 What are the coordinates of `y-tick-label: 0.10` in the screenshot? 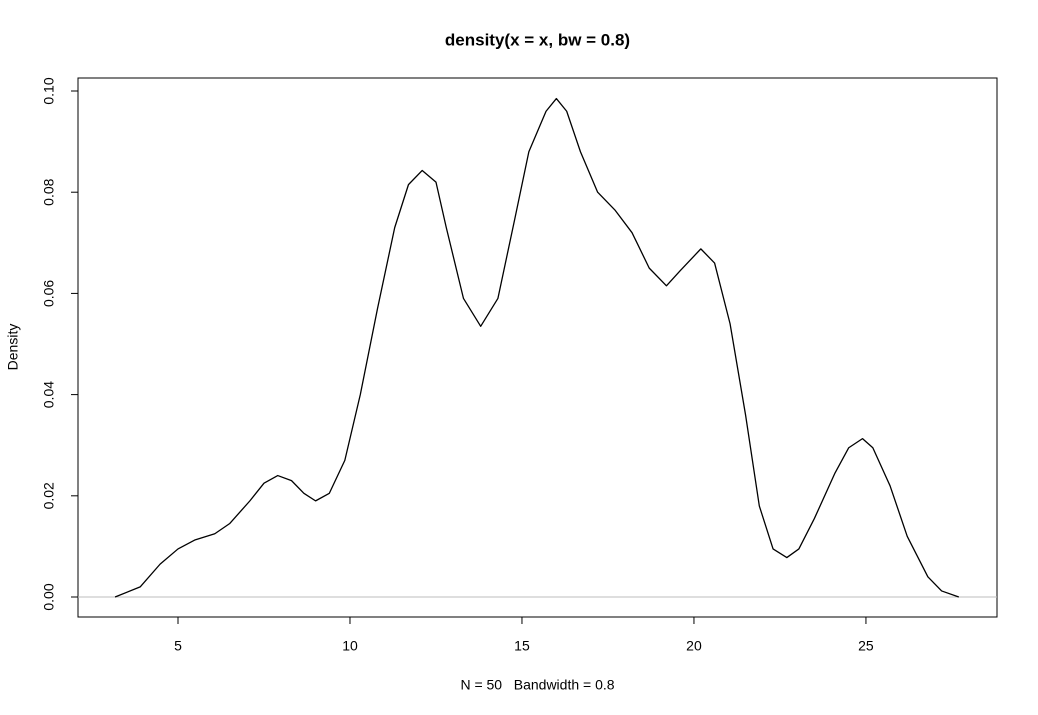 It's located at (49, 90).